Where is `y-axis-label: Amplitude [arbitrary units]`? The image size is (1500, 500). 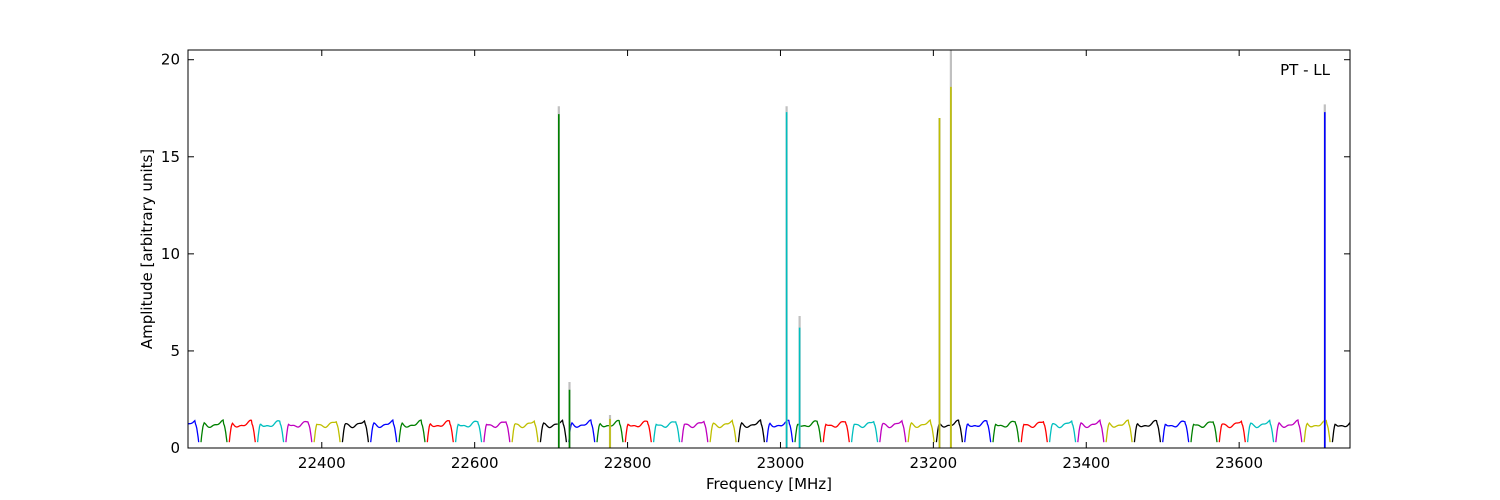
y-axis-label: Amplitude [arbitrary units] is located at coordinates (147, 249).